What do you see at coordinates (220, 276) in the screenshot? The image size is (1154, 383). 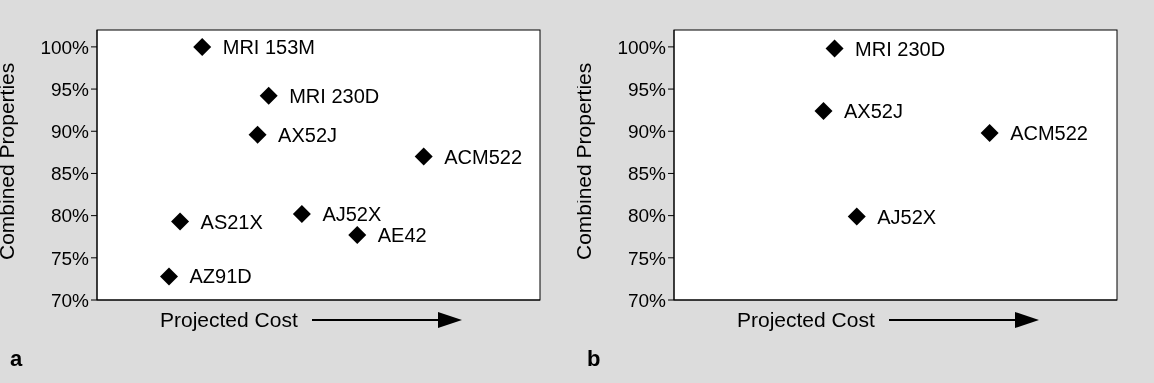 I see `series-label: AZ91D` at bounding box center [220, 276].